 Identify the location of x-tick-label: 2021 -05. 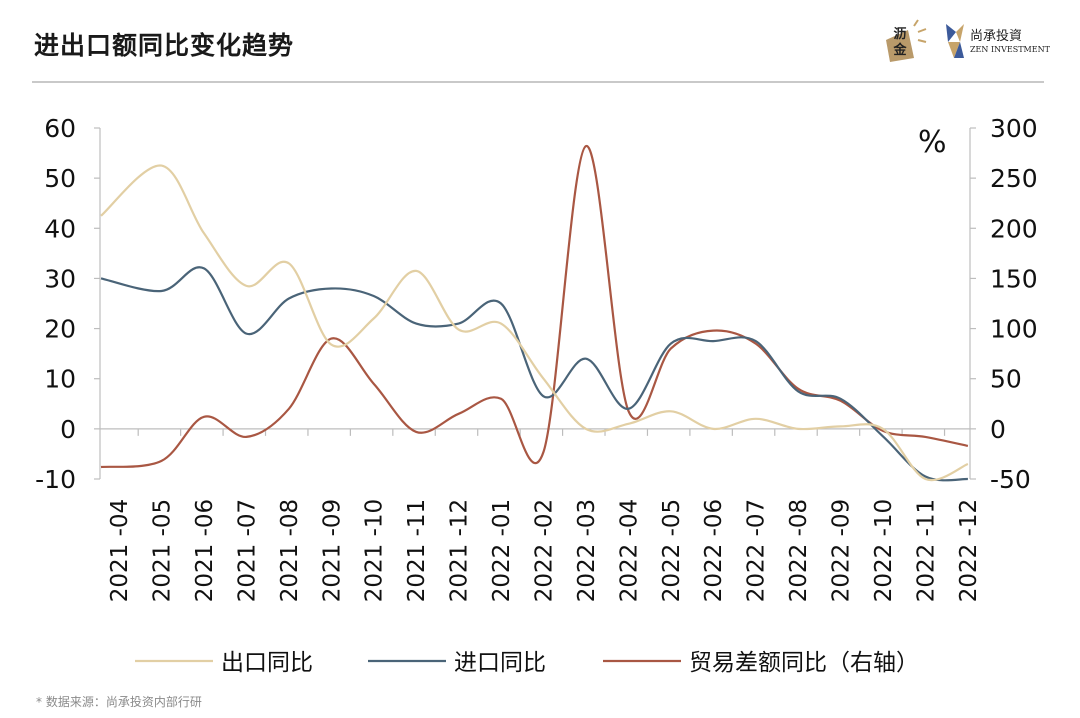
(163, 550).